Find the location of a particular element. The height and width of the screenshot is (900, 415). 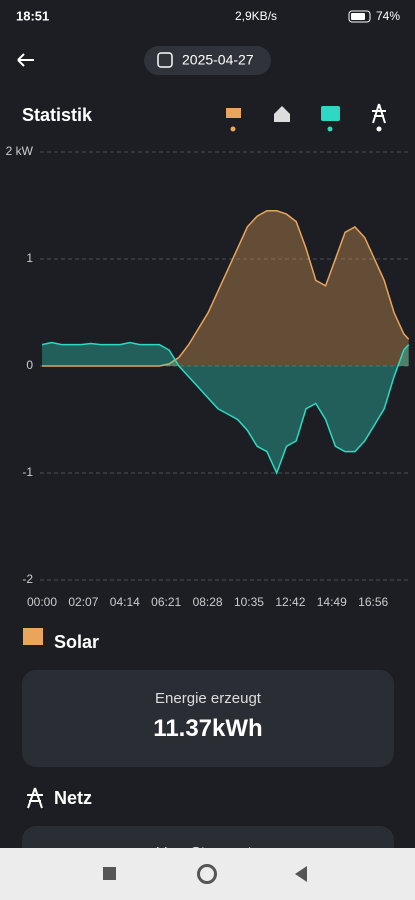

x-tick-label: 10:35 is located at coordinates (249, 602).